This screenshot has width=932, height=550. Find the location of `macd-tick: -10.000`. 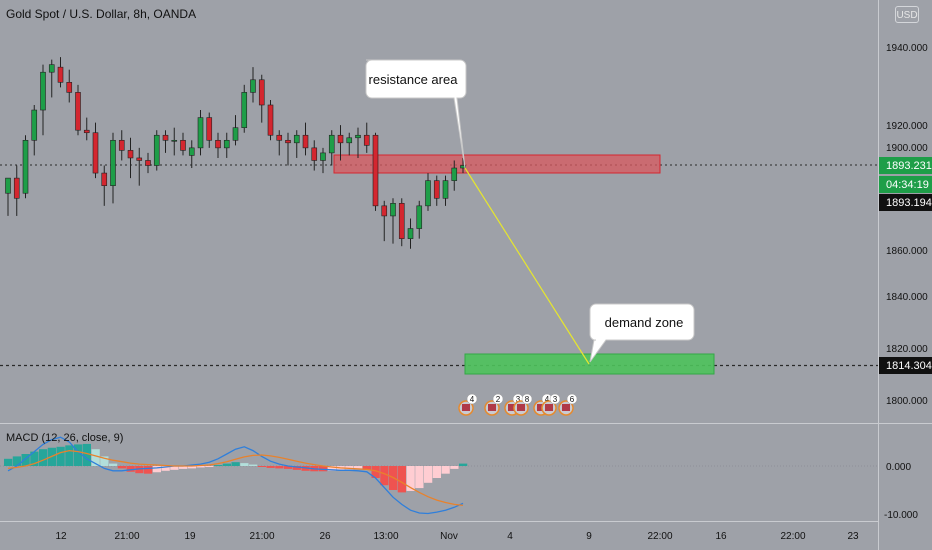

macd-tick: -10.000 is located at coordinates (901, 515).